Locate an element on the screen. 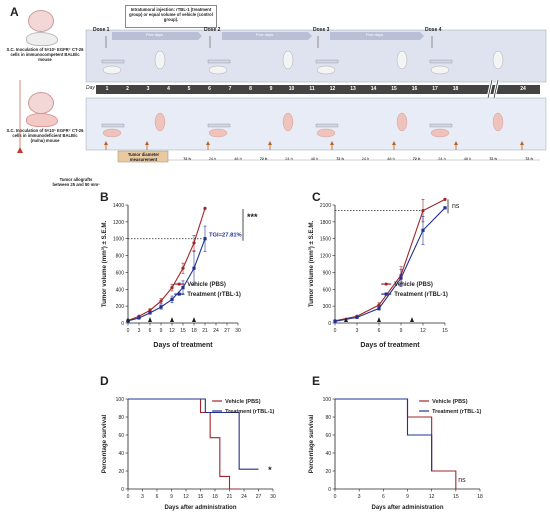 This screenshot has width=550, height=515. timeline-day: 5 is located at coordinates (189, 89).